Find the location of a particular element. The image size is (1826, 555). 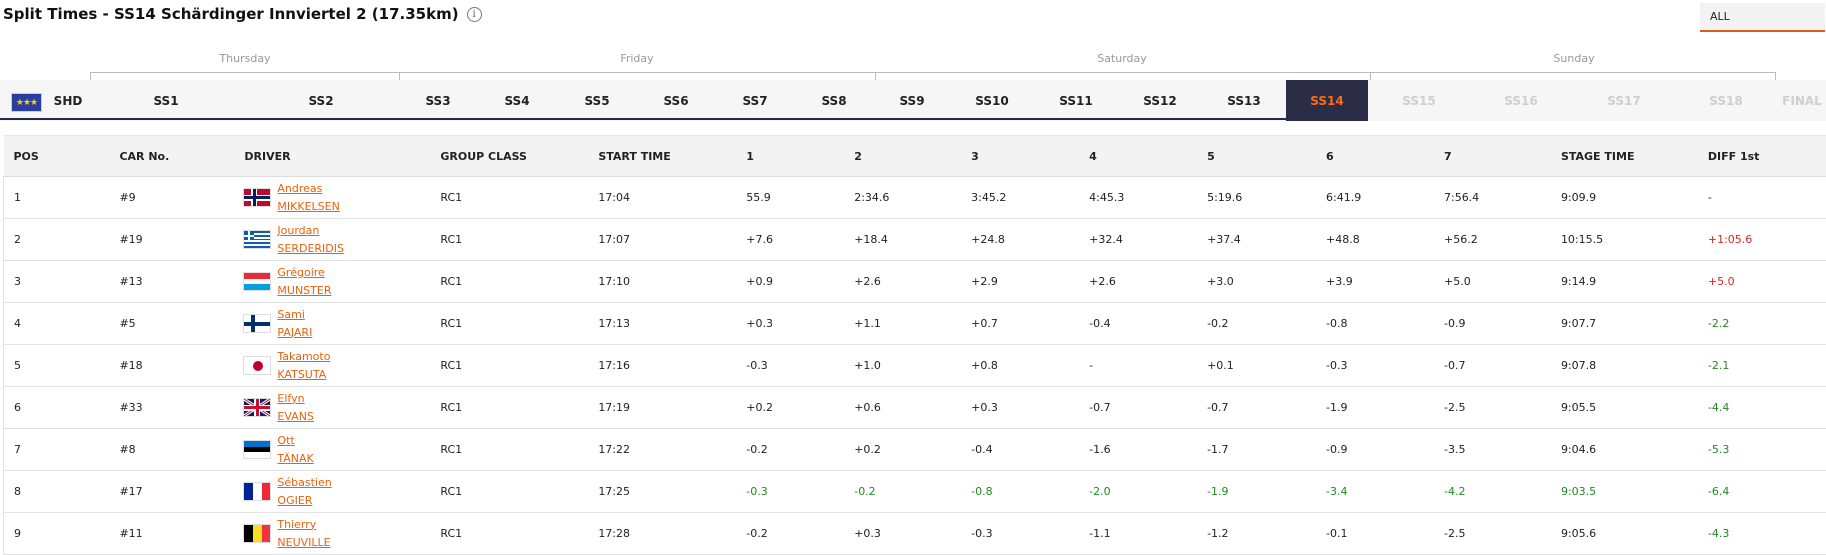

stage-time-cell: 9:04.6 is located at coordinates (1624, 450).